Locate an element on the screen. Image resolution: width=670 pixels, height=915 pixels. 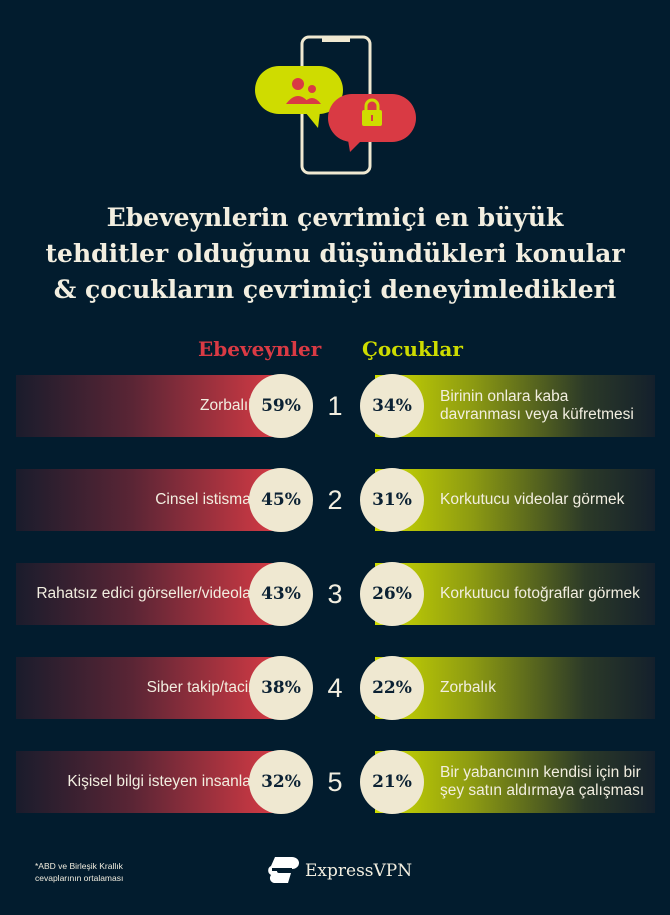
rank-number: 3 is located at coordinates (335, 594).